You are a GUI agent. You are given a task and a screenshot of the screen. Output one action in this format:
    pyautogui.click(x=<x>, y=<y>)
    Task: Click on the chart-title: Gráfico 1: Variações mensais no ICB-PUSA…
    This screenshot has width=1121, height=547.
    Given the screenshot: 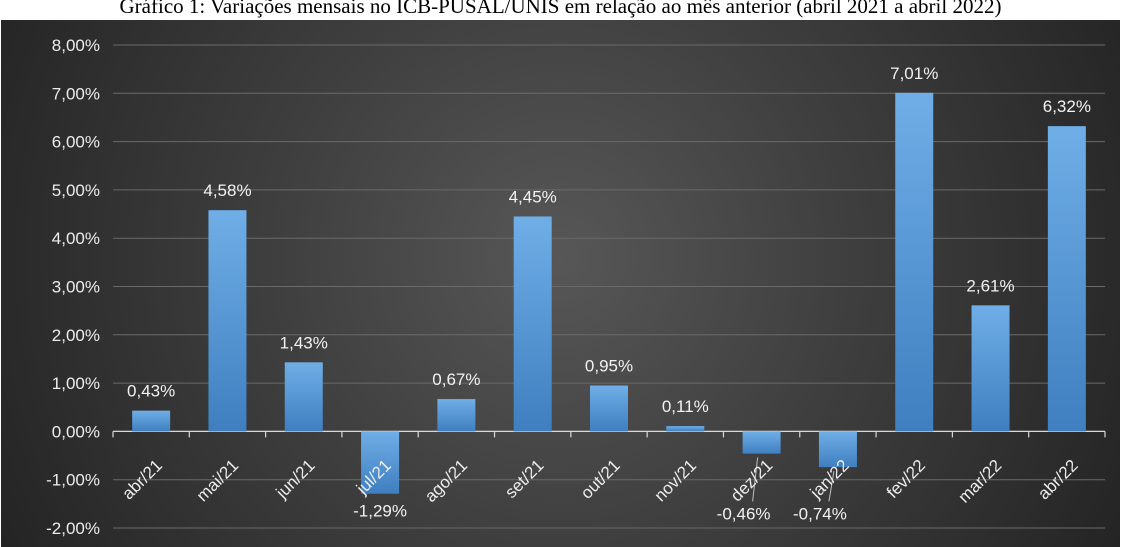 What is the action you would take?
    pyautogui.click(x=560, y=9)
    